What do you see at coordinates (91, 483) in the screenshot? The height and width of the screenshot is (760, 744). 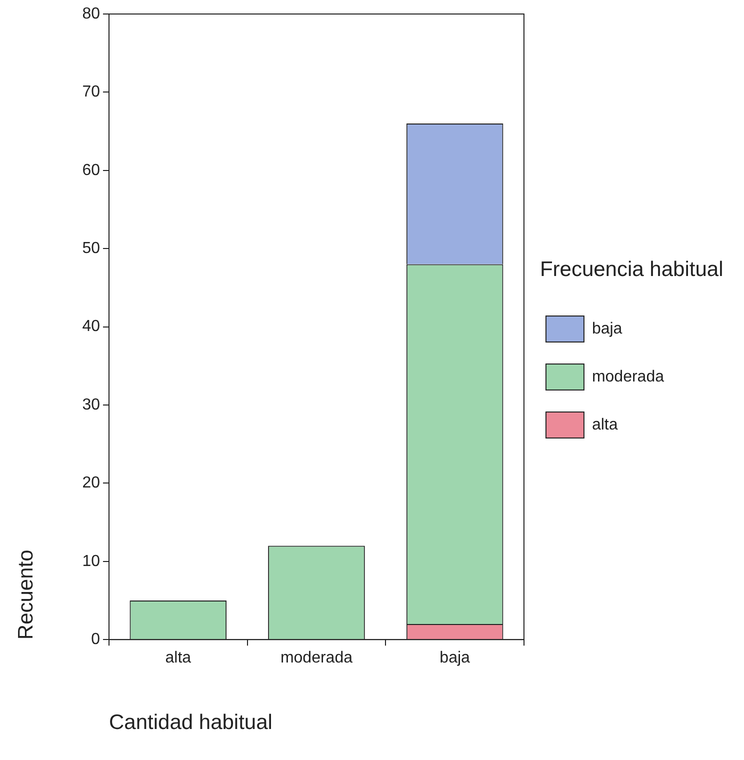 I see `y-tick-label: 20` at bounding box center [91, 483].